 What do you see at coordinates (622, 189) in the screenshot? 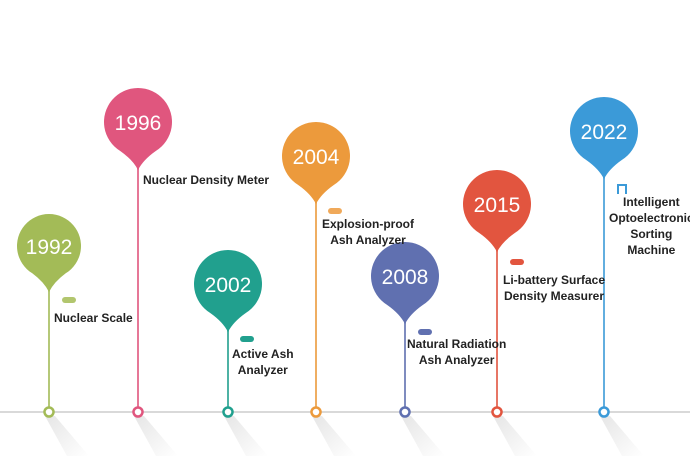
I see `label-marker-icon` at bounding box center [622, 189].